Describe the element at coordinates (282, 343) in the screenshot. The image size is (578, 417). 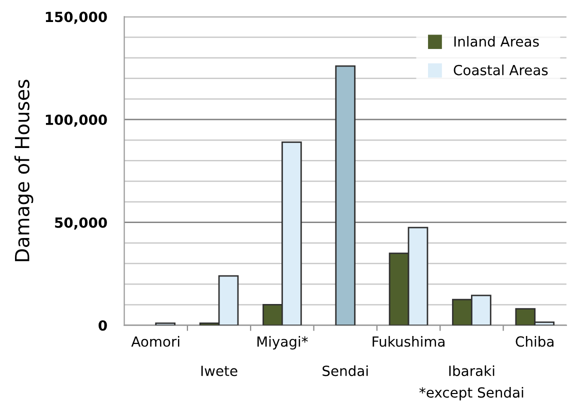
I see `x-tick-label: Miyagi*` at that location.